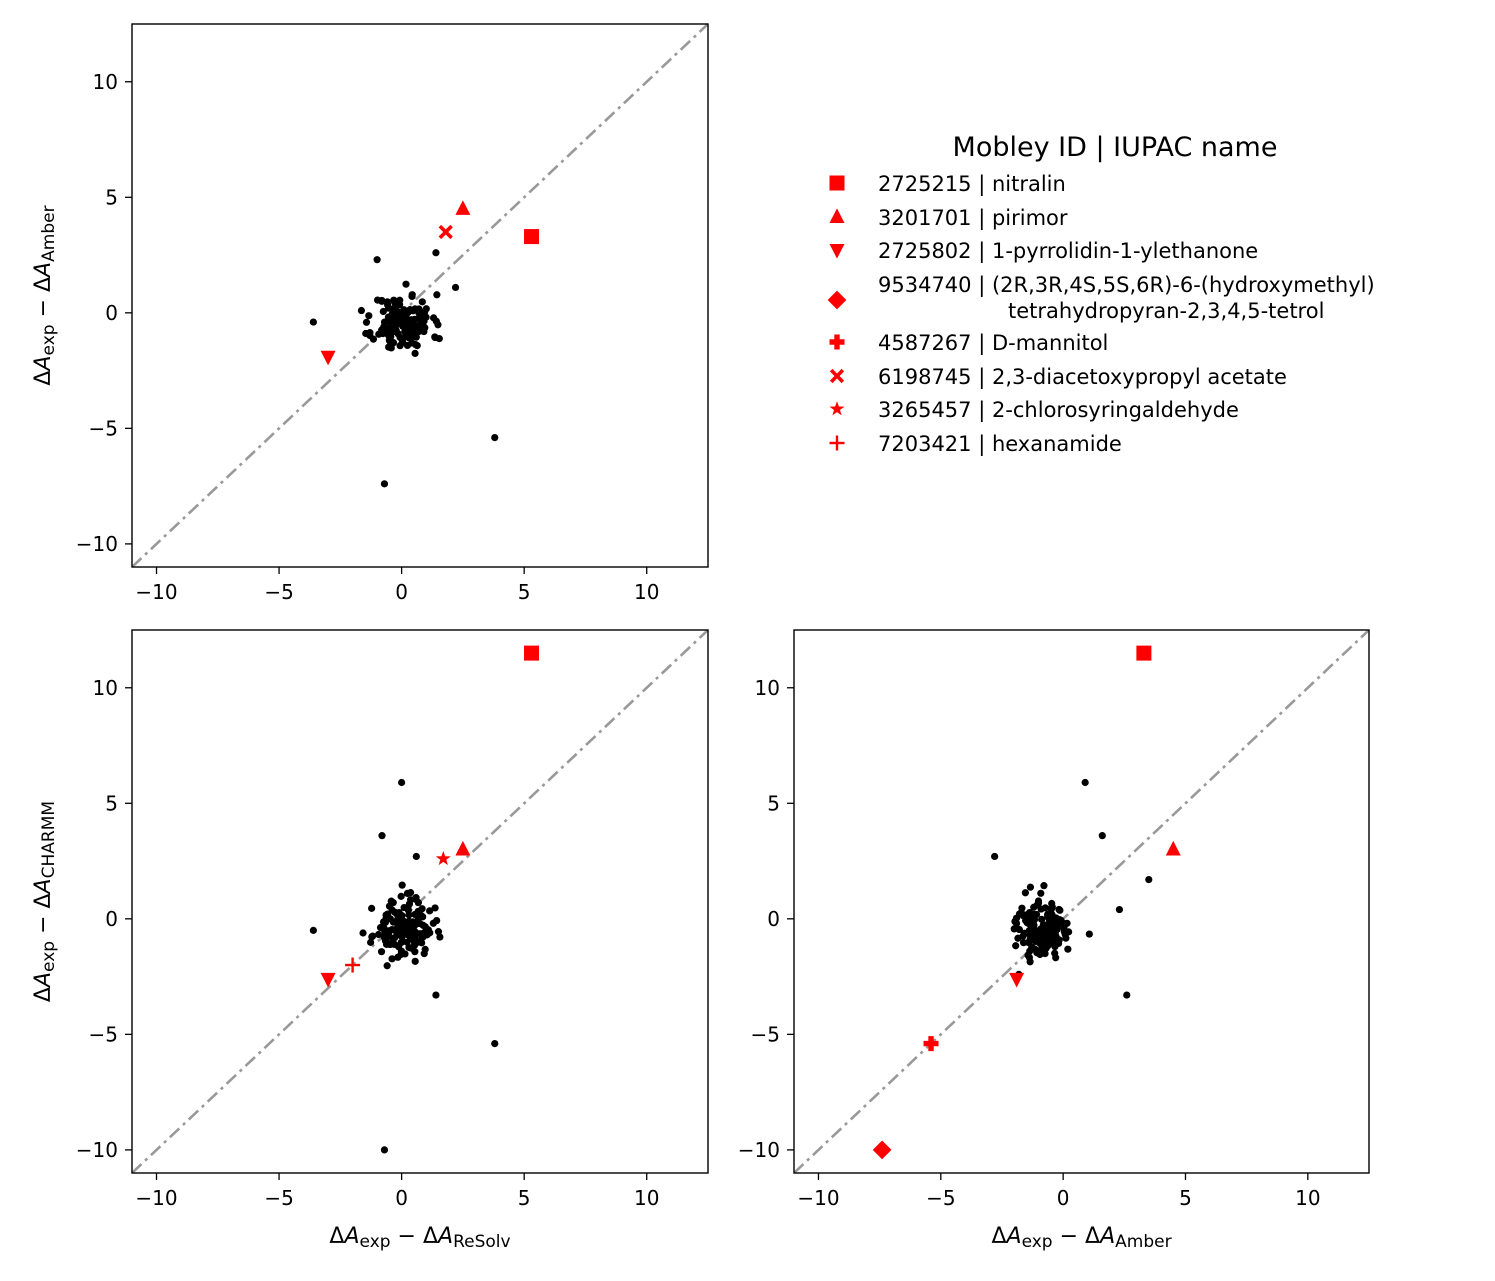 This screenshot has height=1281, width=1495. What do you see at coordinates (837, 251) in the screenshot?
I see `legend-marker-triangle-down` at bounding box center [837, 251].